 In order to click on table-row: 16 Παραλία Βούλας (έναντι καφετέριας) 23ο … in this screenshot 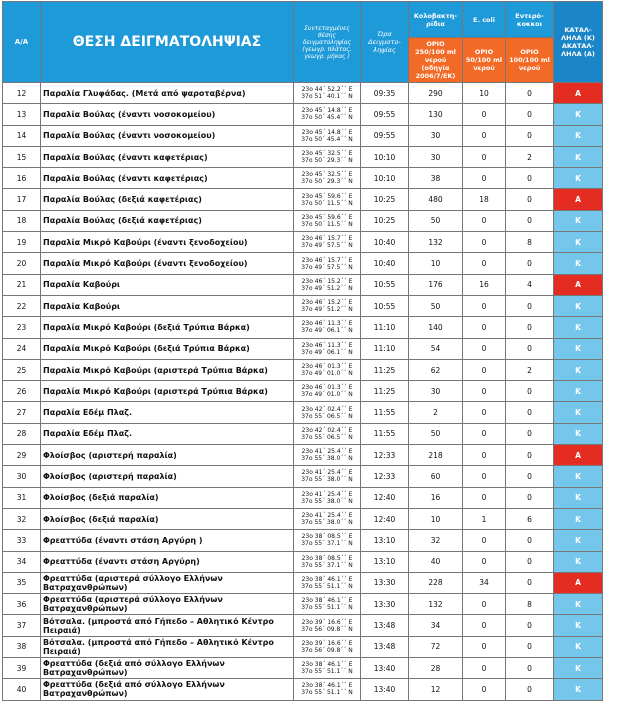, I will do `click(302, 178)`.